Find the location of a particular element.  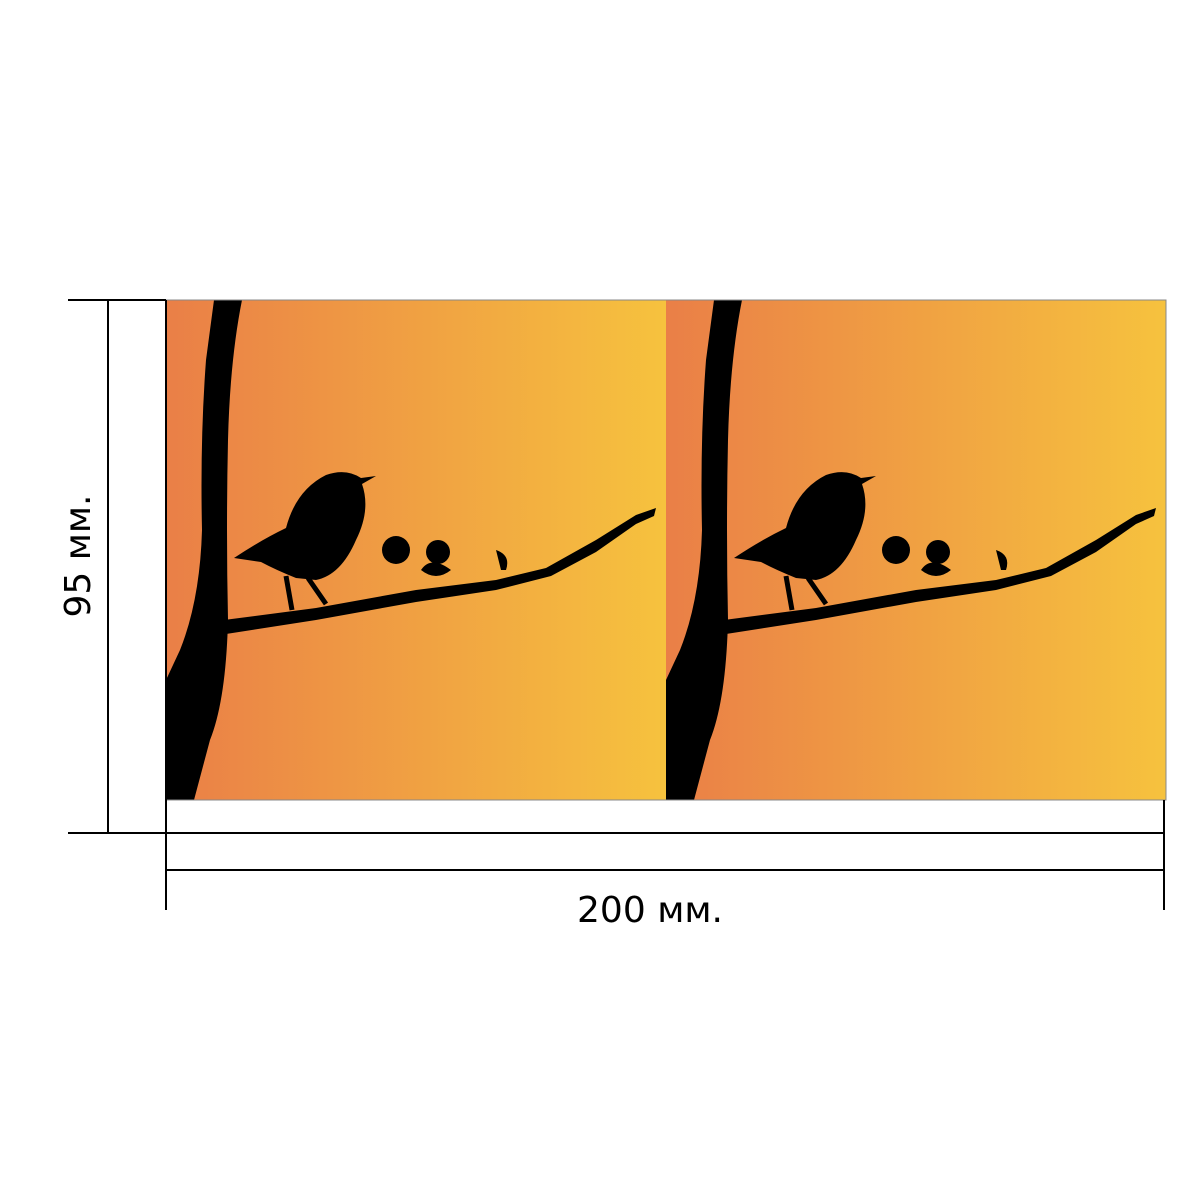

width-label: 200 мм. is located at coordinates (650, 910).